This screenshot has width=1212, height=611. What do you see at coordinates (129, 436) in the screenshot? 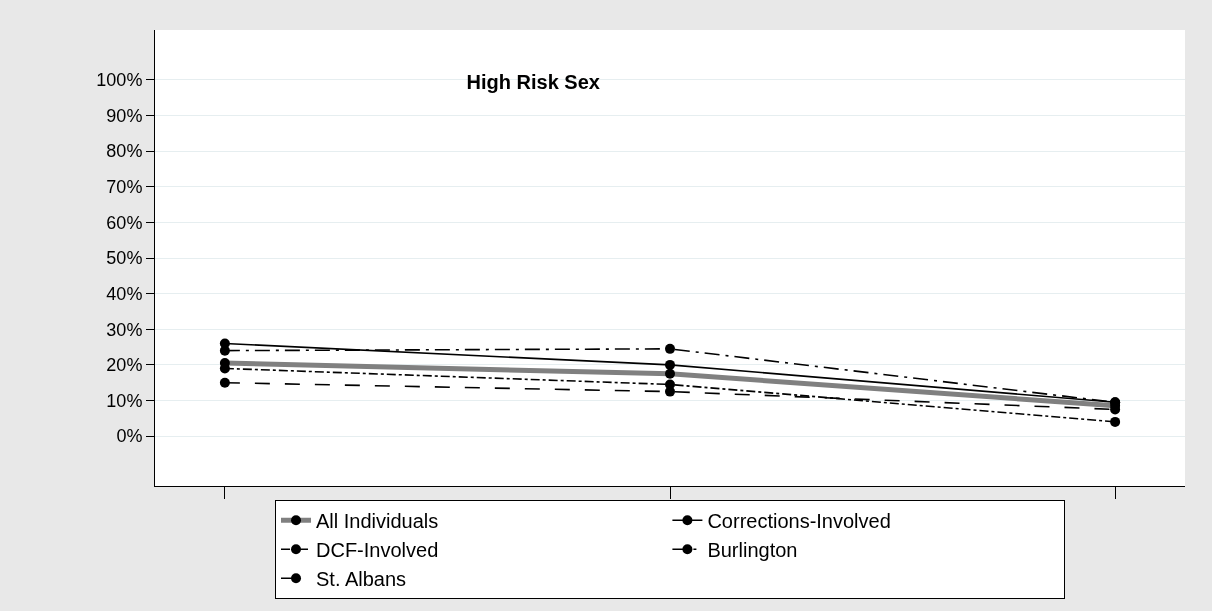
I see `y-tick-label: 0%` at bounding box center [129, 436].